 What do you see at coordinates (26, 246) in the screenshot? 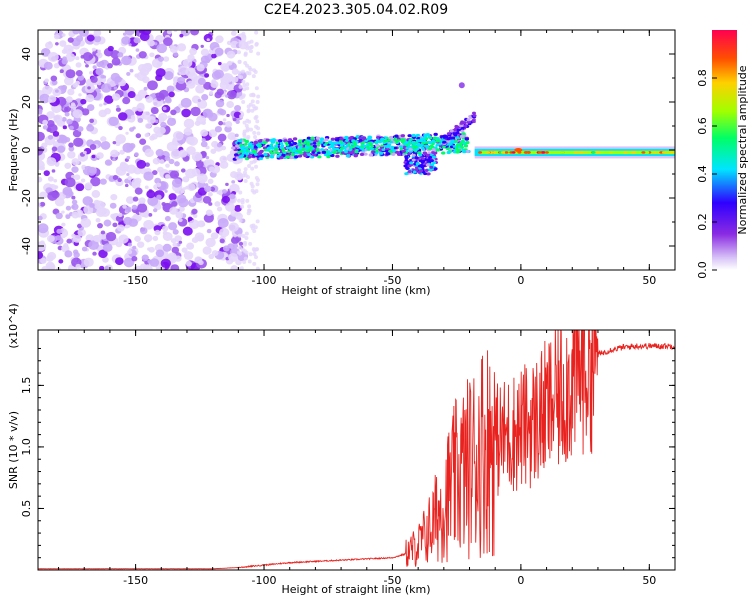
I see `top-y-tick-label: -40` at bounding box center [26, 246].